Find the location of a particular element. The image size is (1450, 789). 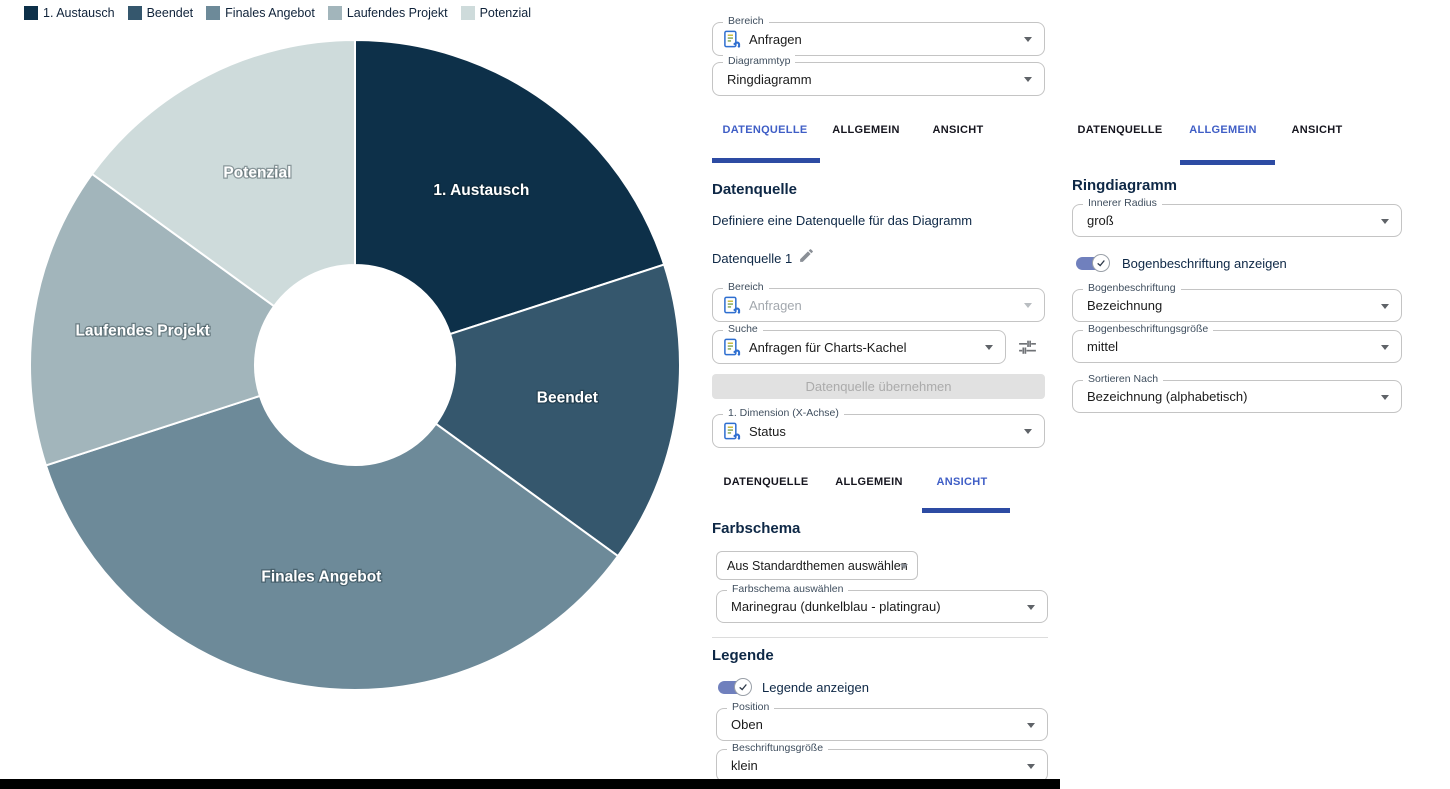

bogenbeschriftung-value: Bezeichnung is located at coordinates (1125, 305).